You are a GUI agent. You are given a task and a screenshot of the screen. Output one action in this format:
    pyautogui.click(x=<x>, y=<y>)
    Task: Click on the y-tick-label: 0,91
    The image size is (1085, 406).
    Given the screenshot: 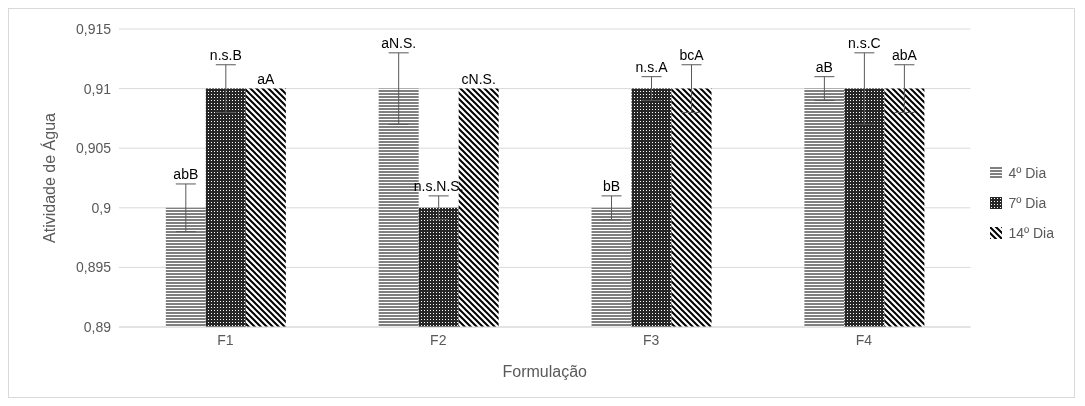 What is the action you would take?
    pyautogui.click(x=97, y=88)
    